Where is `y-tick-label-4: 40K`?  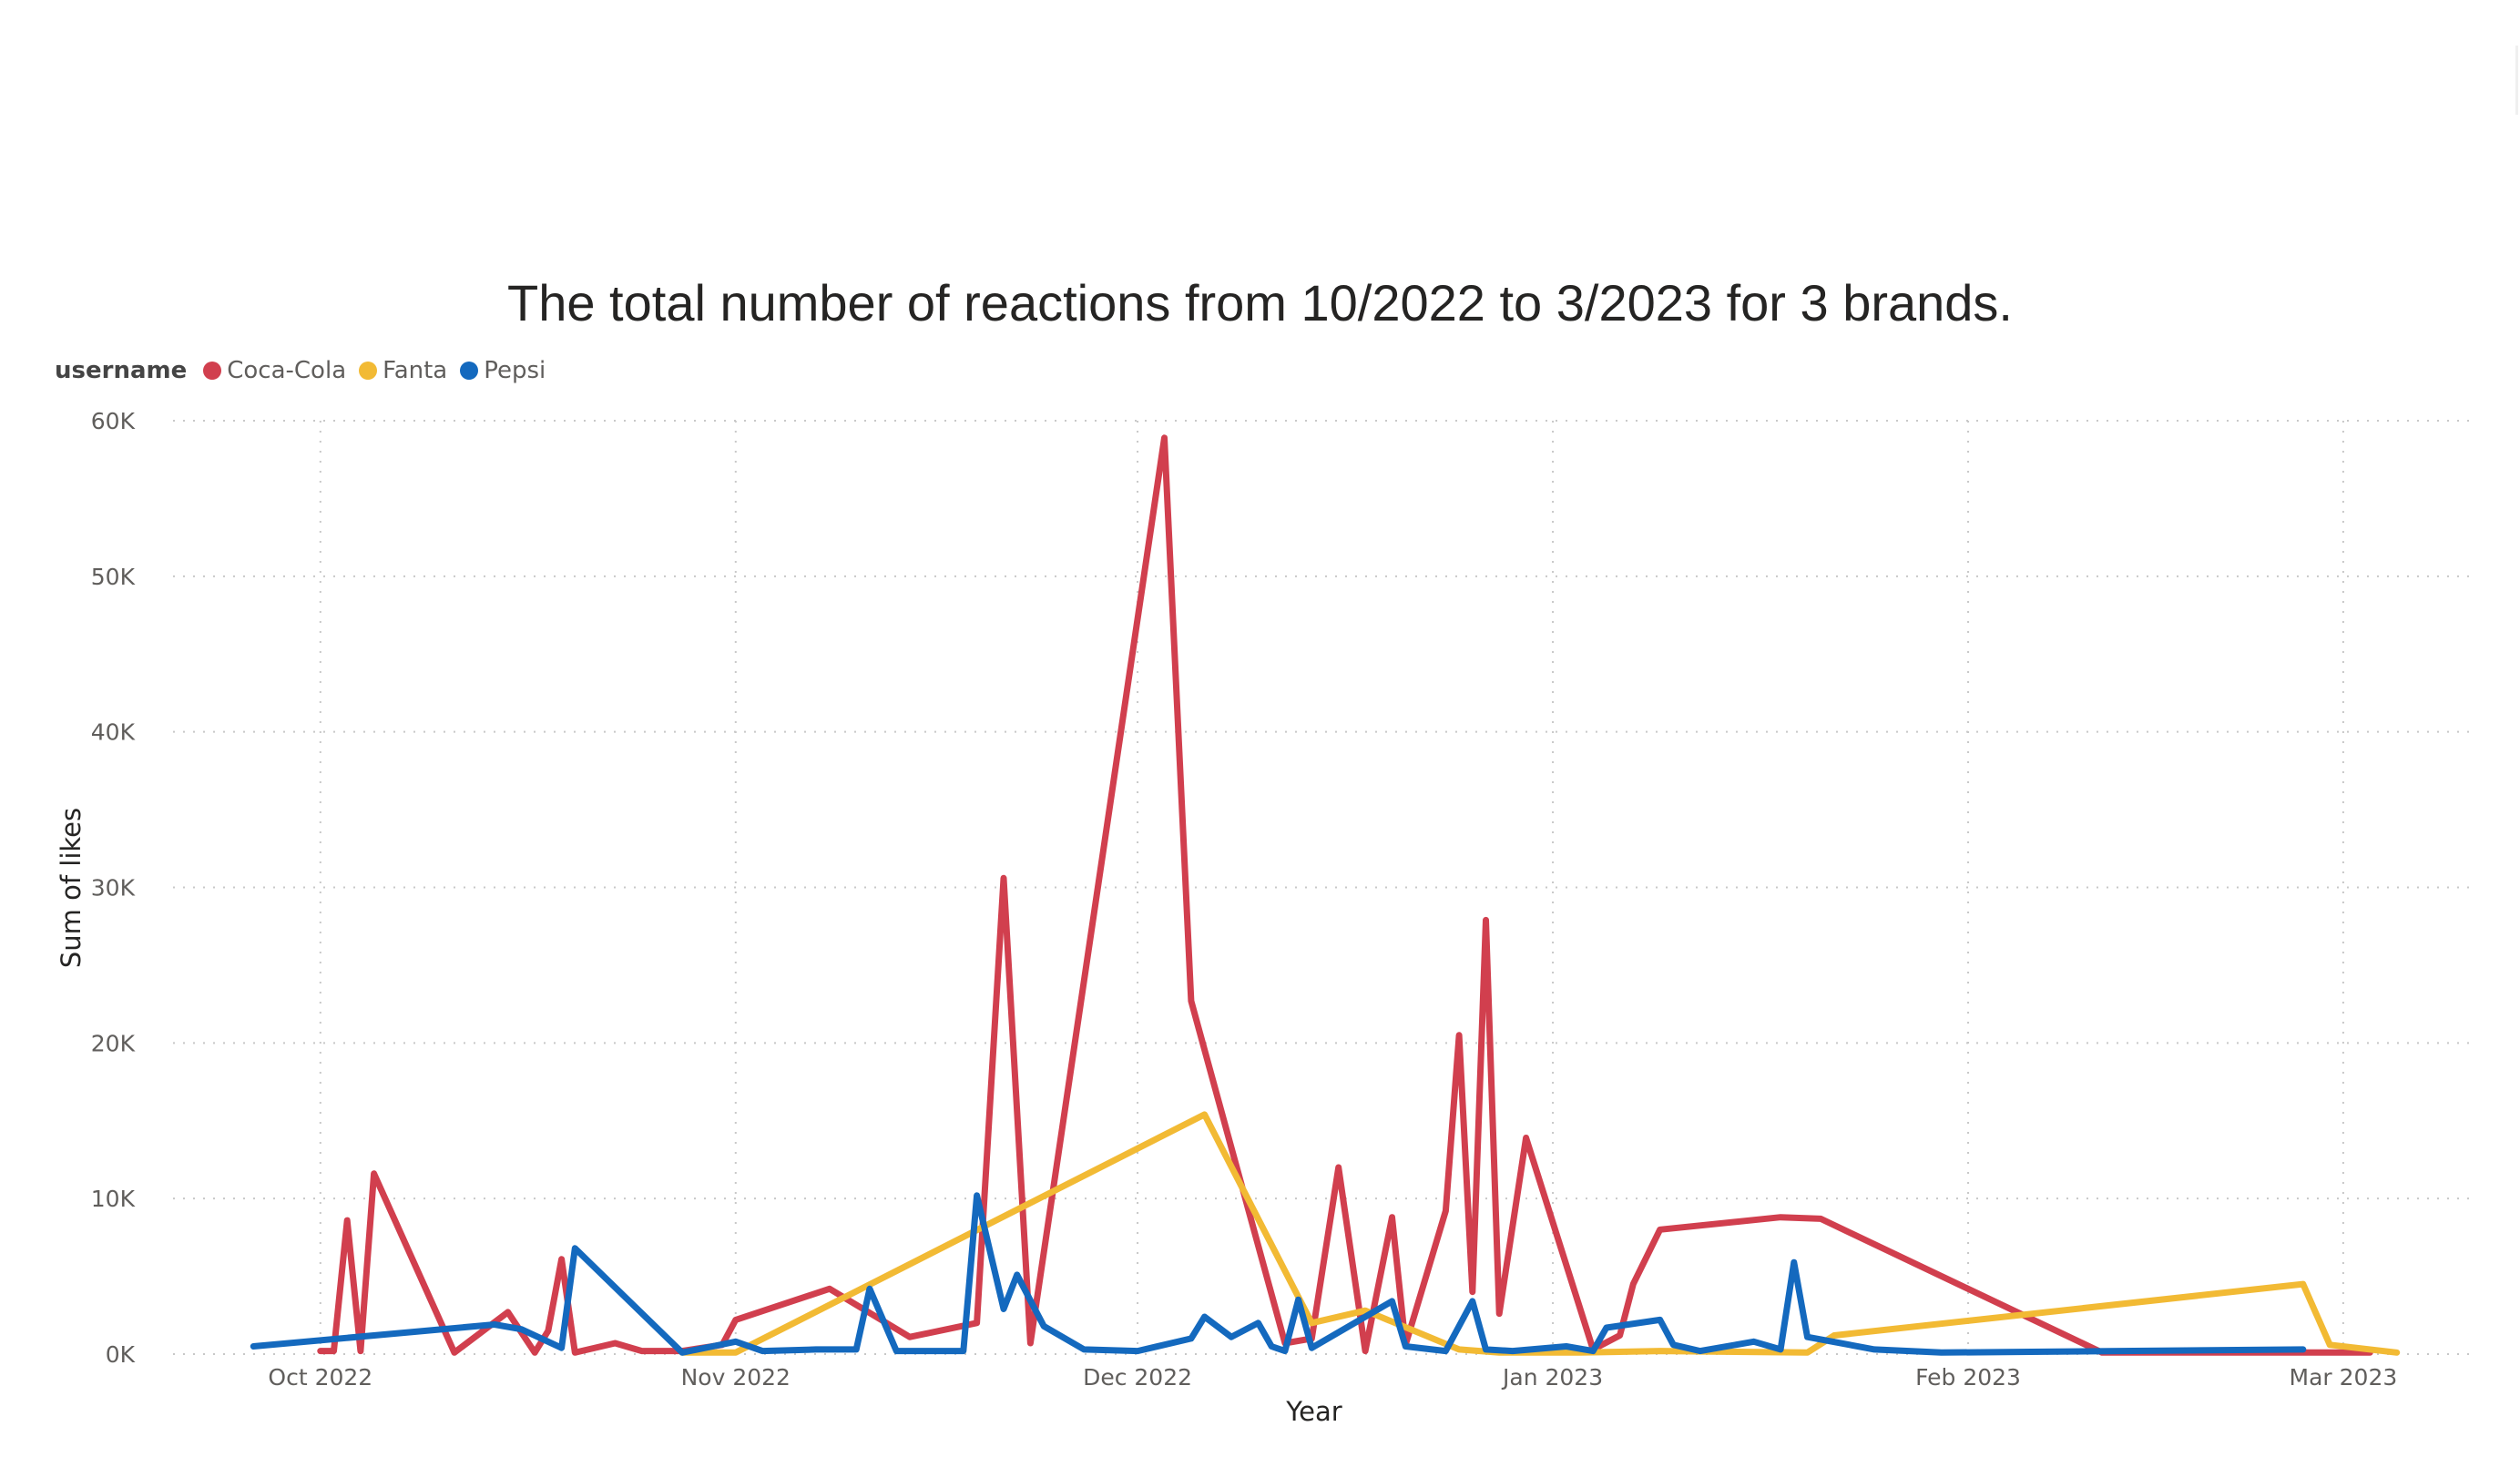
y-tick-label-4: 40K is located at coordinates (114, 733).